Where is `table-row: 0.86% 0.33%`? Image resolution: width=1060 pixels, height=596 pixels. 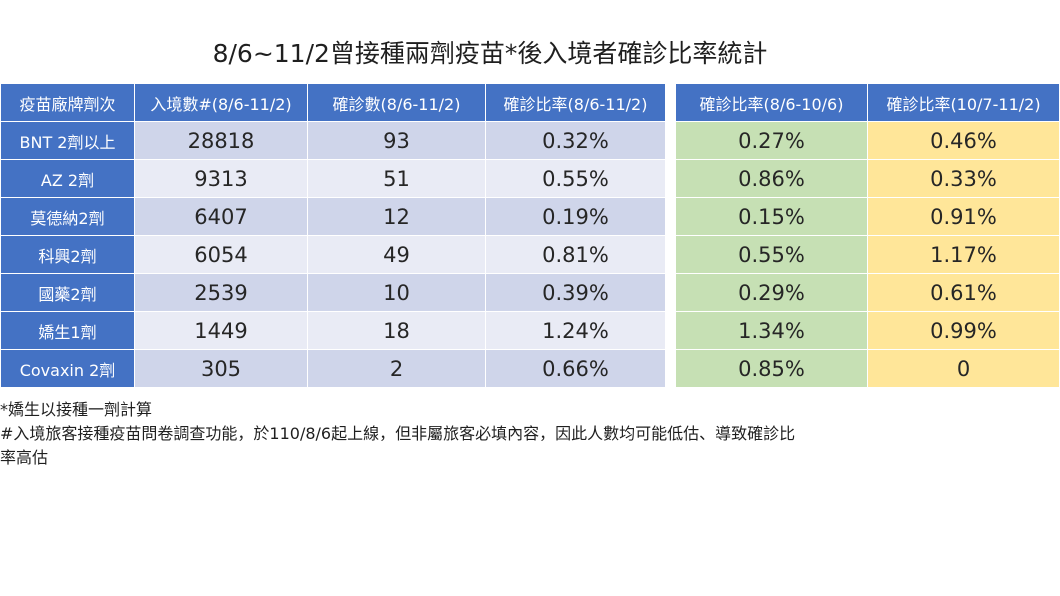 table-row: 0.86% 0.33% is located at coordinates (867, 178).